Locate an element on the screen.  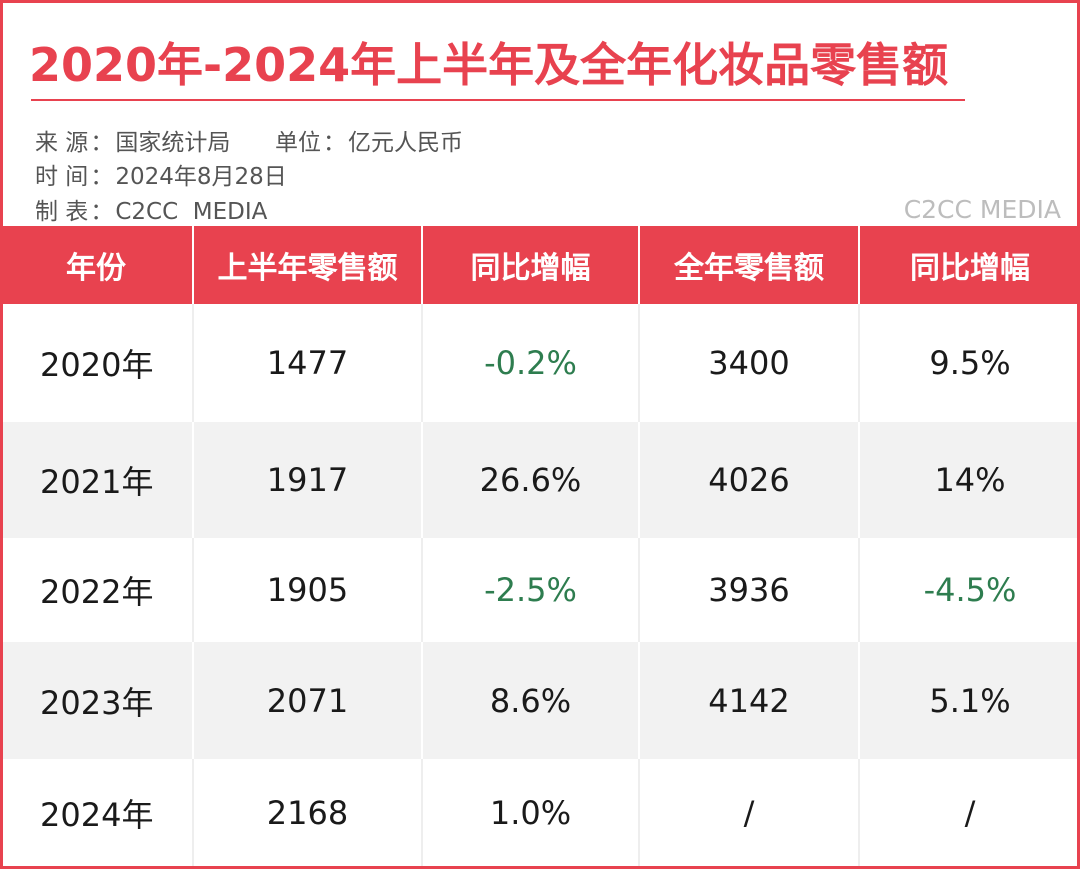
table-row: 2020年 1477 -0.2% 3400 9.5% is located at coordinates (540, 363).